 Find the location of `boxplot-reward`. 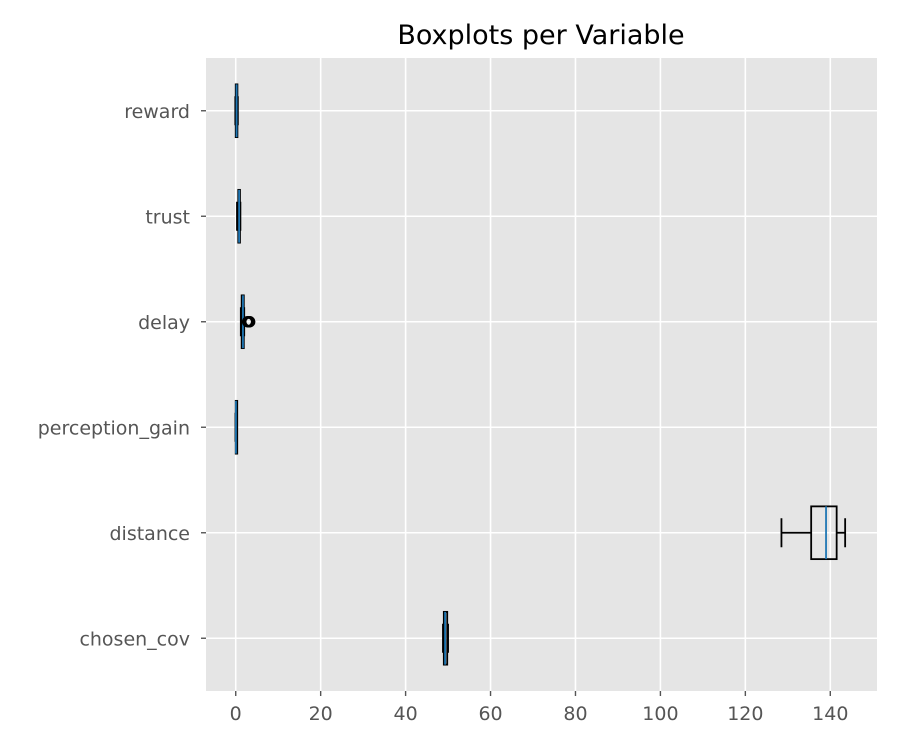

boxplot-reward is located at coordinates (236, 111).